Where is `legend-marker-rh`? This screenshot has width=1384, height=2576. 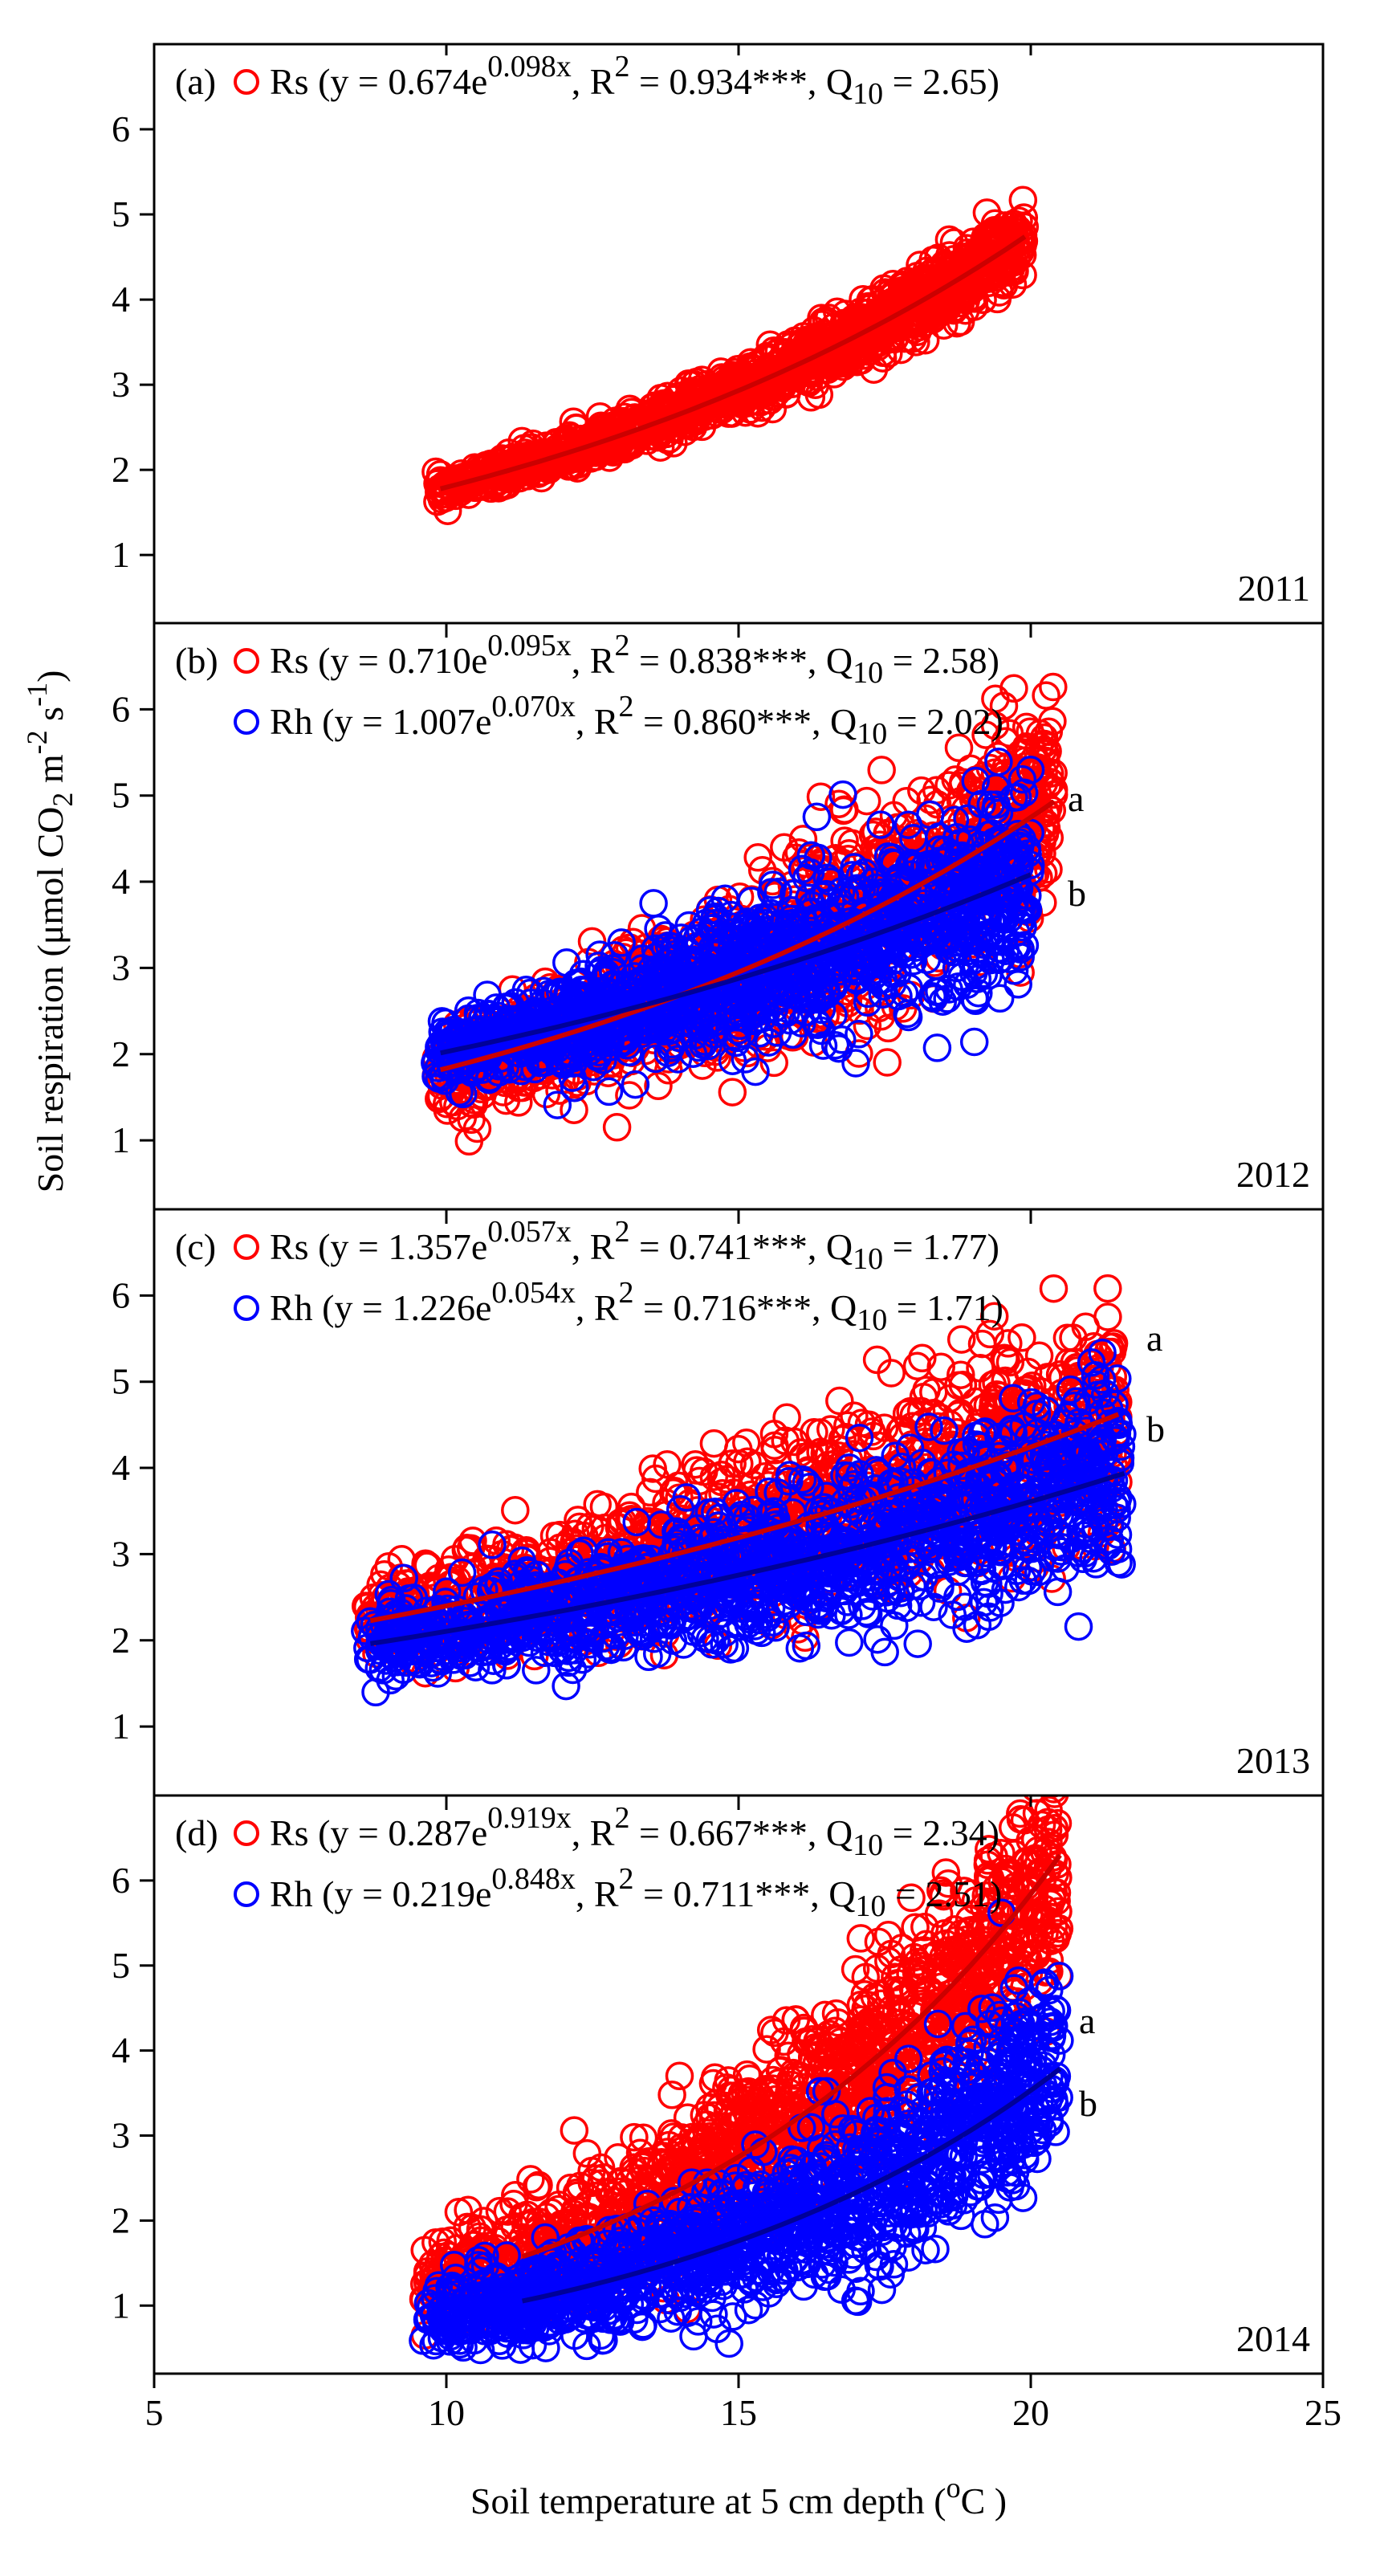
legend-marker-rh is located at coordinates (246, 722).